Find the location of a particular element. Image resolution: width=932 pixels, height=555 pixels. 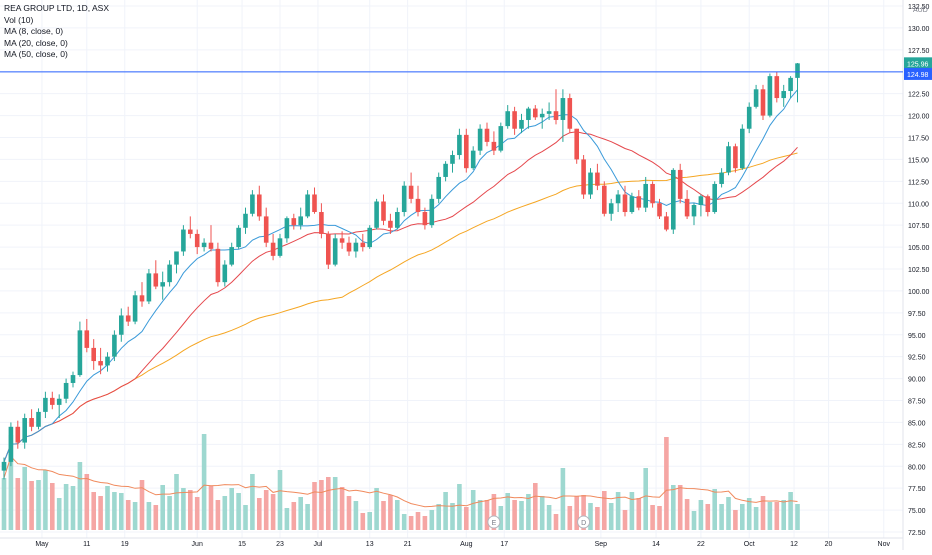

time-tick-label: 19 is located at coordinates (125, 544).